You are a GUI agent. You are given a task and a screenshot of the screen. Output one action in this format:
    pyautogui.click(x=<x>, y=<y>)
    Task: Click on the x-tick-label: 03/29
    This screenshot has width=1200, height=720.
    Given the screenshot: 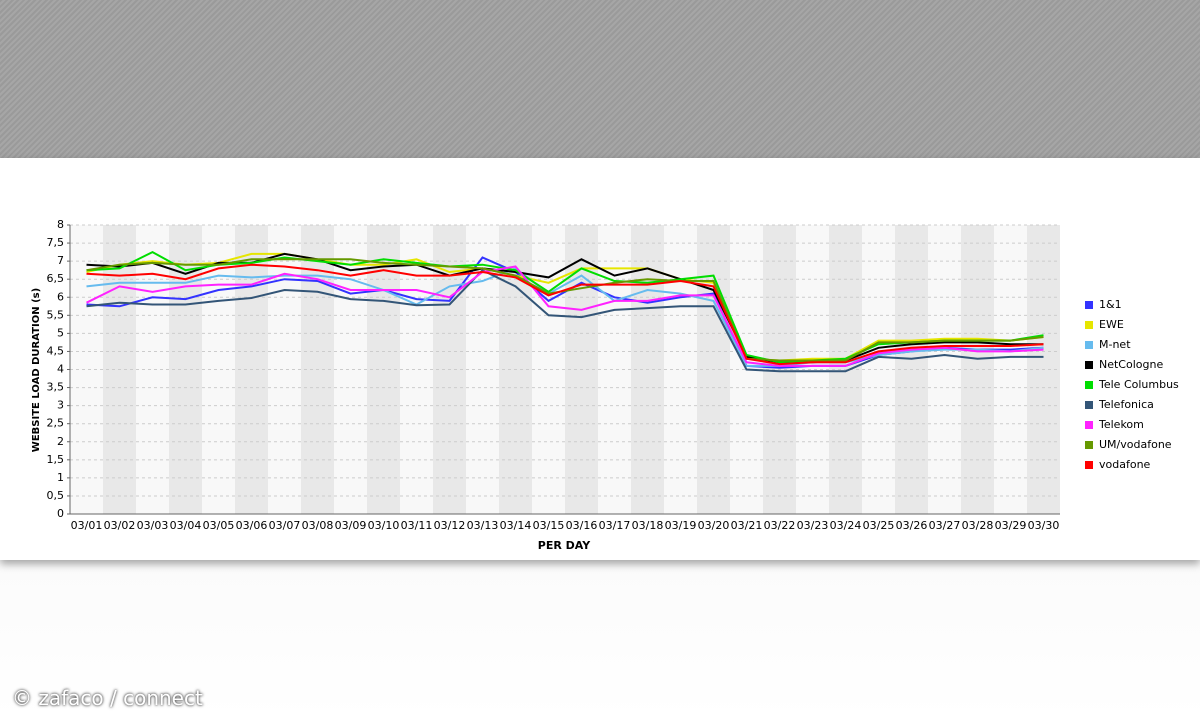 What is the action you would take?
    pyautogui.click(x=1011, y=525)
    